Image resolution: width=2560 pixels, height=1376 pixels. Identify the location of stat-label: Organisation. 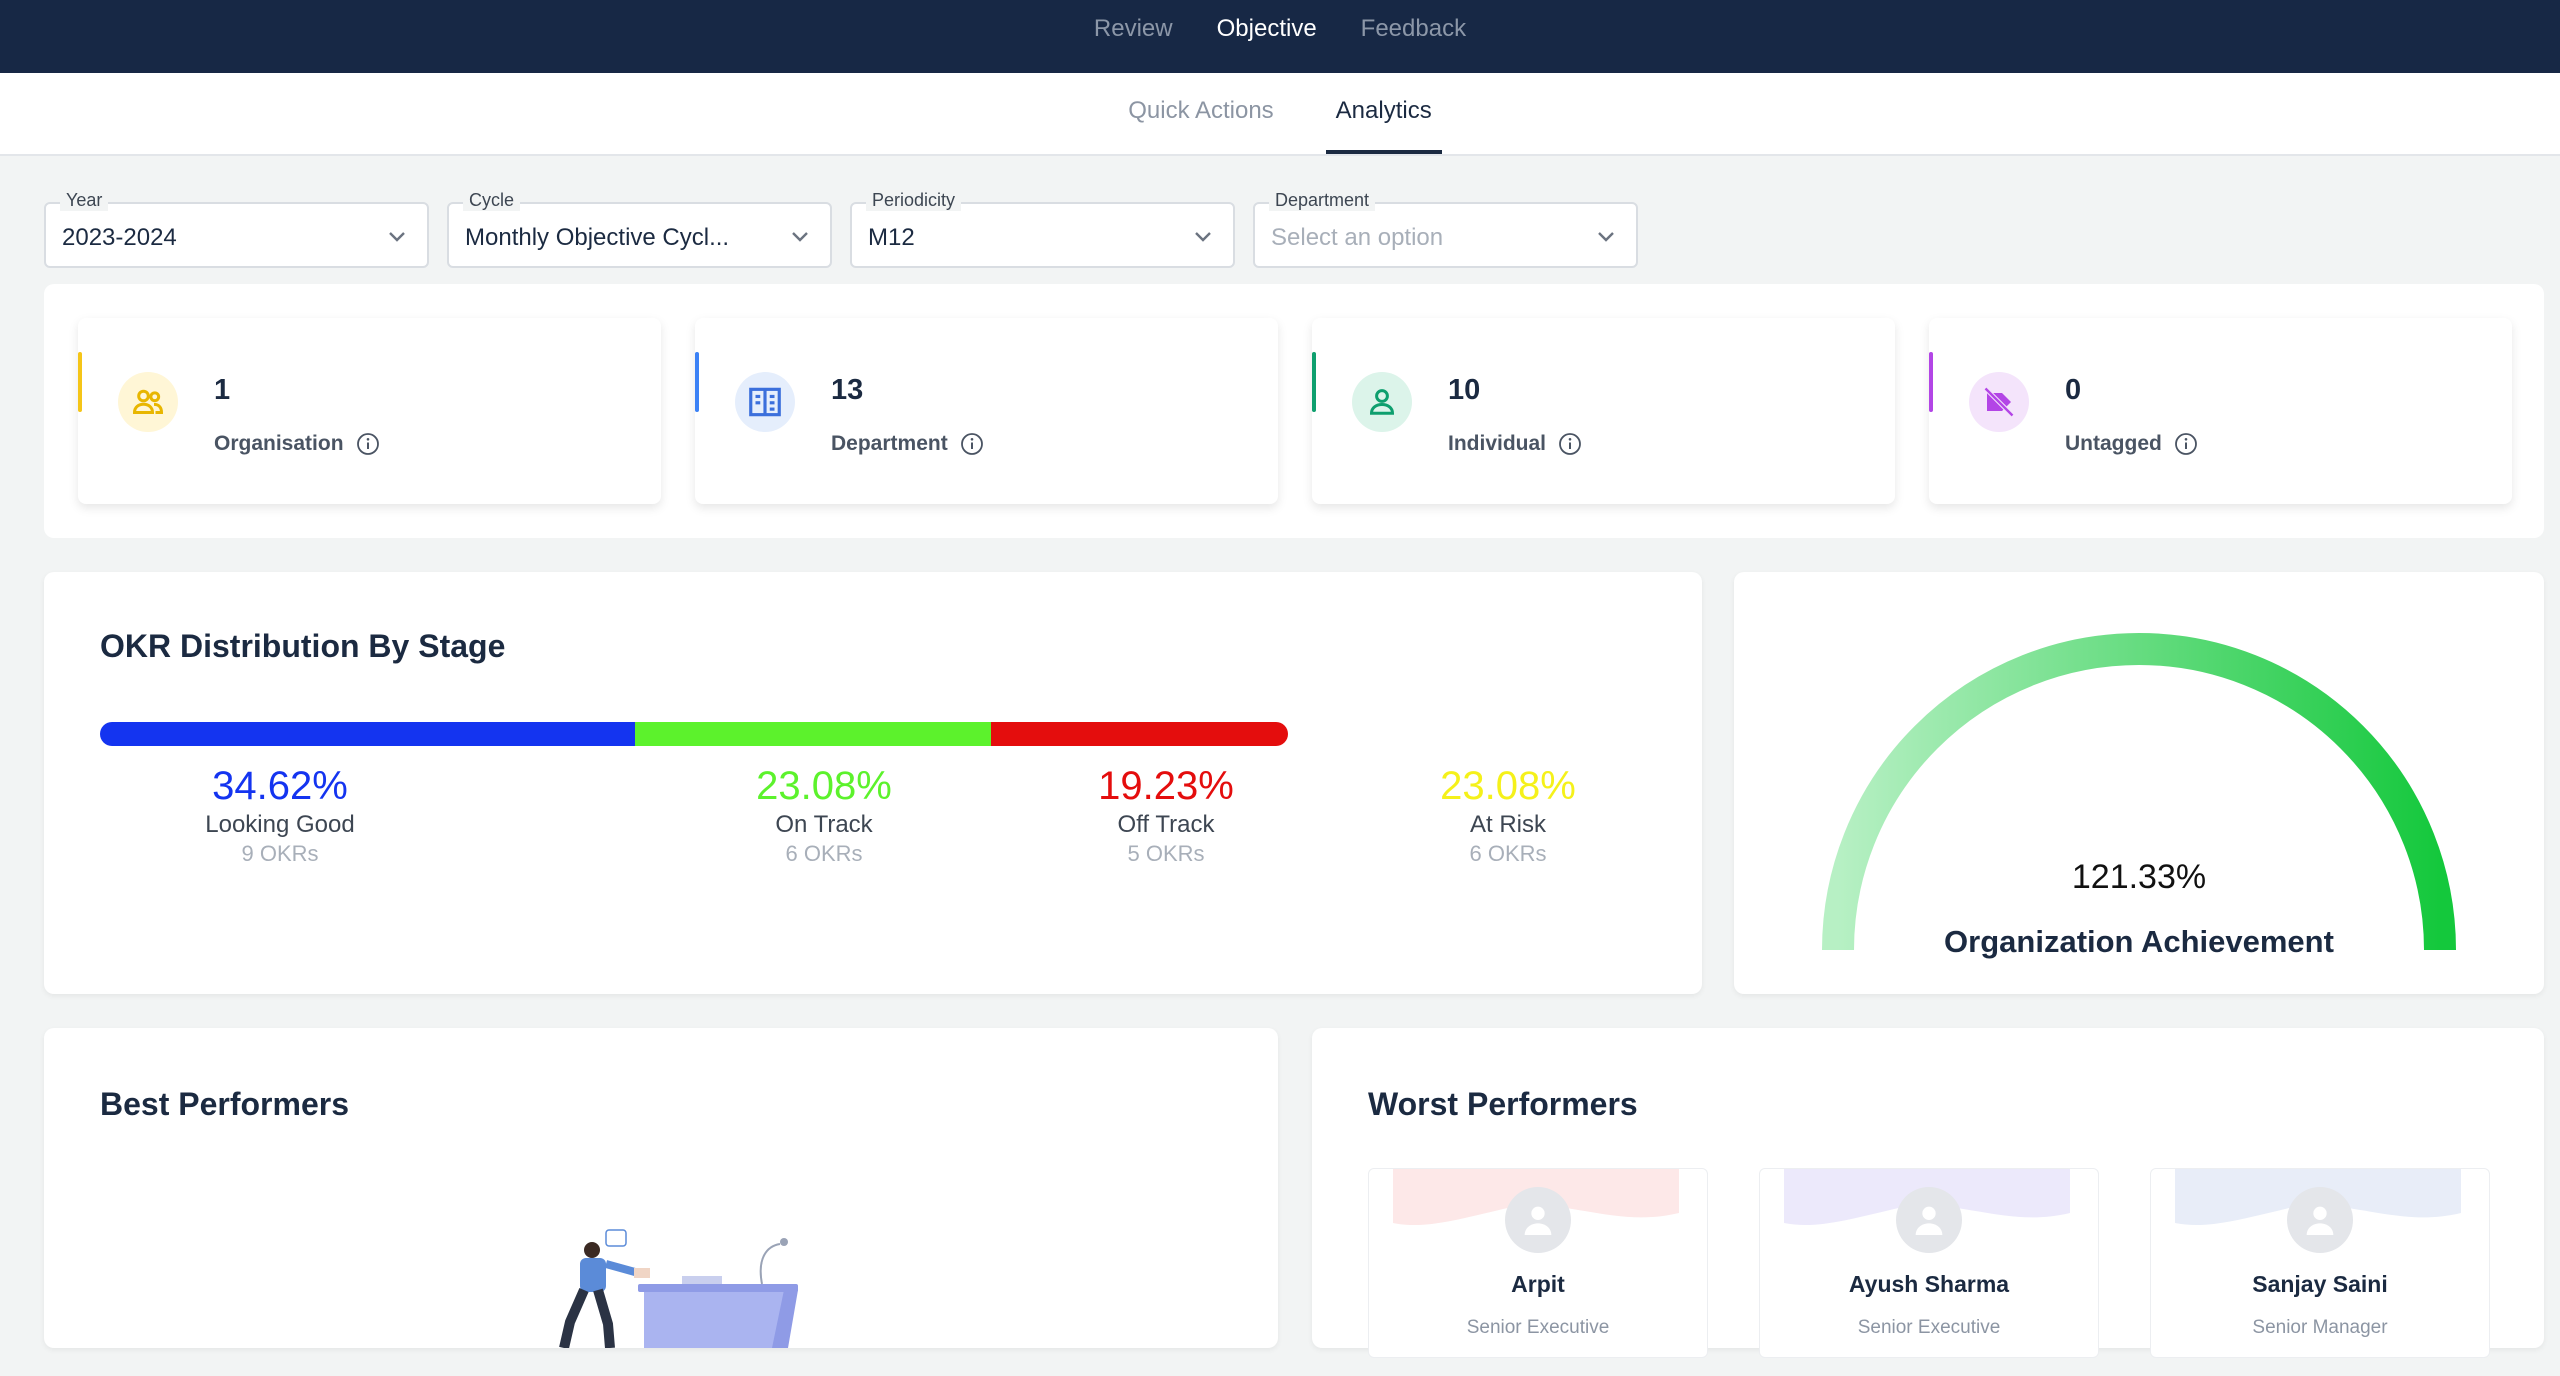
(297, 444).